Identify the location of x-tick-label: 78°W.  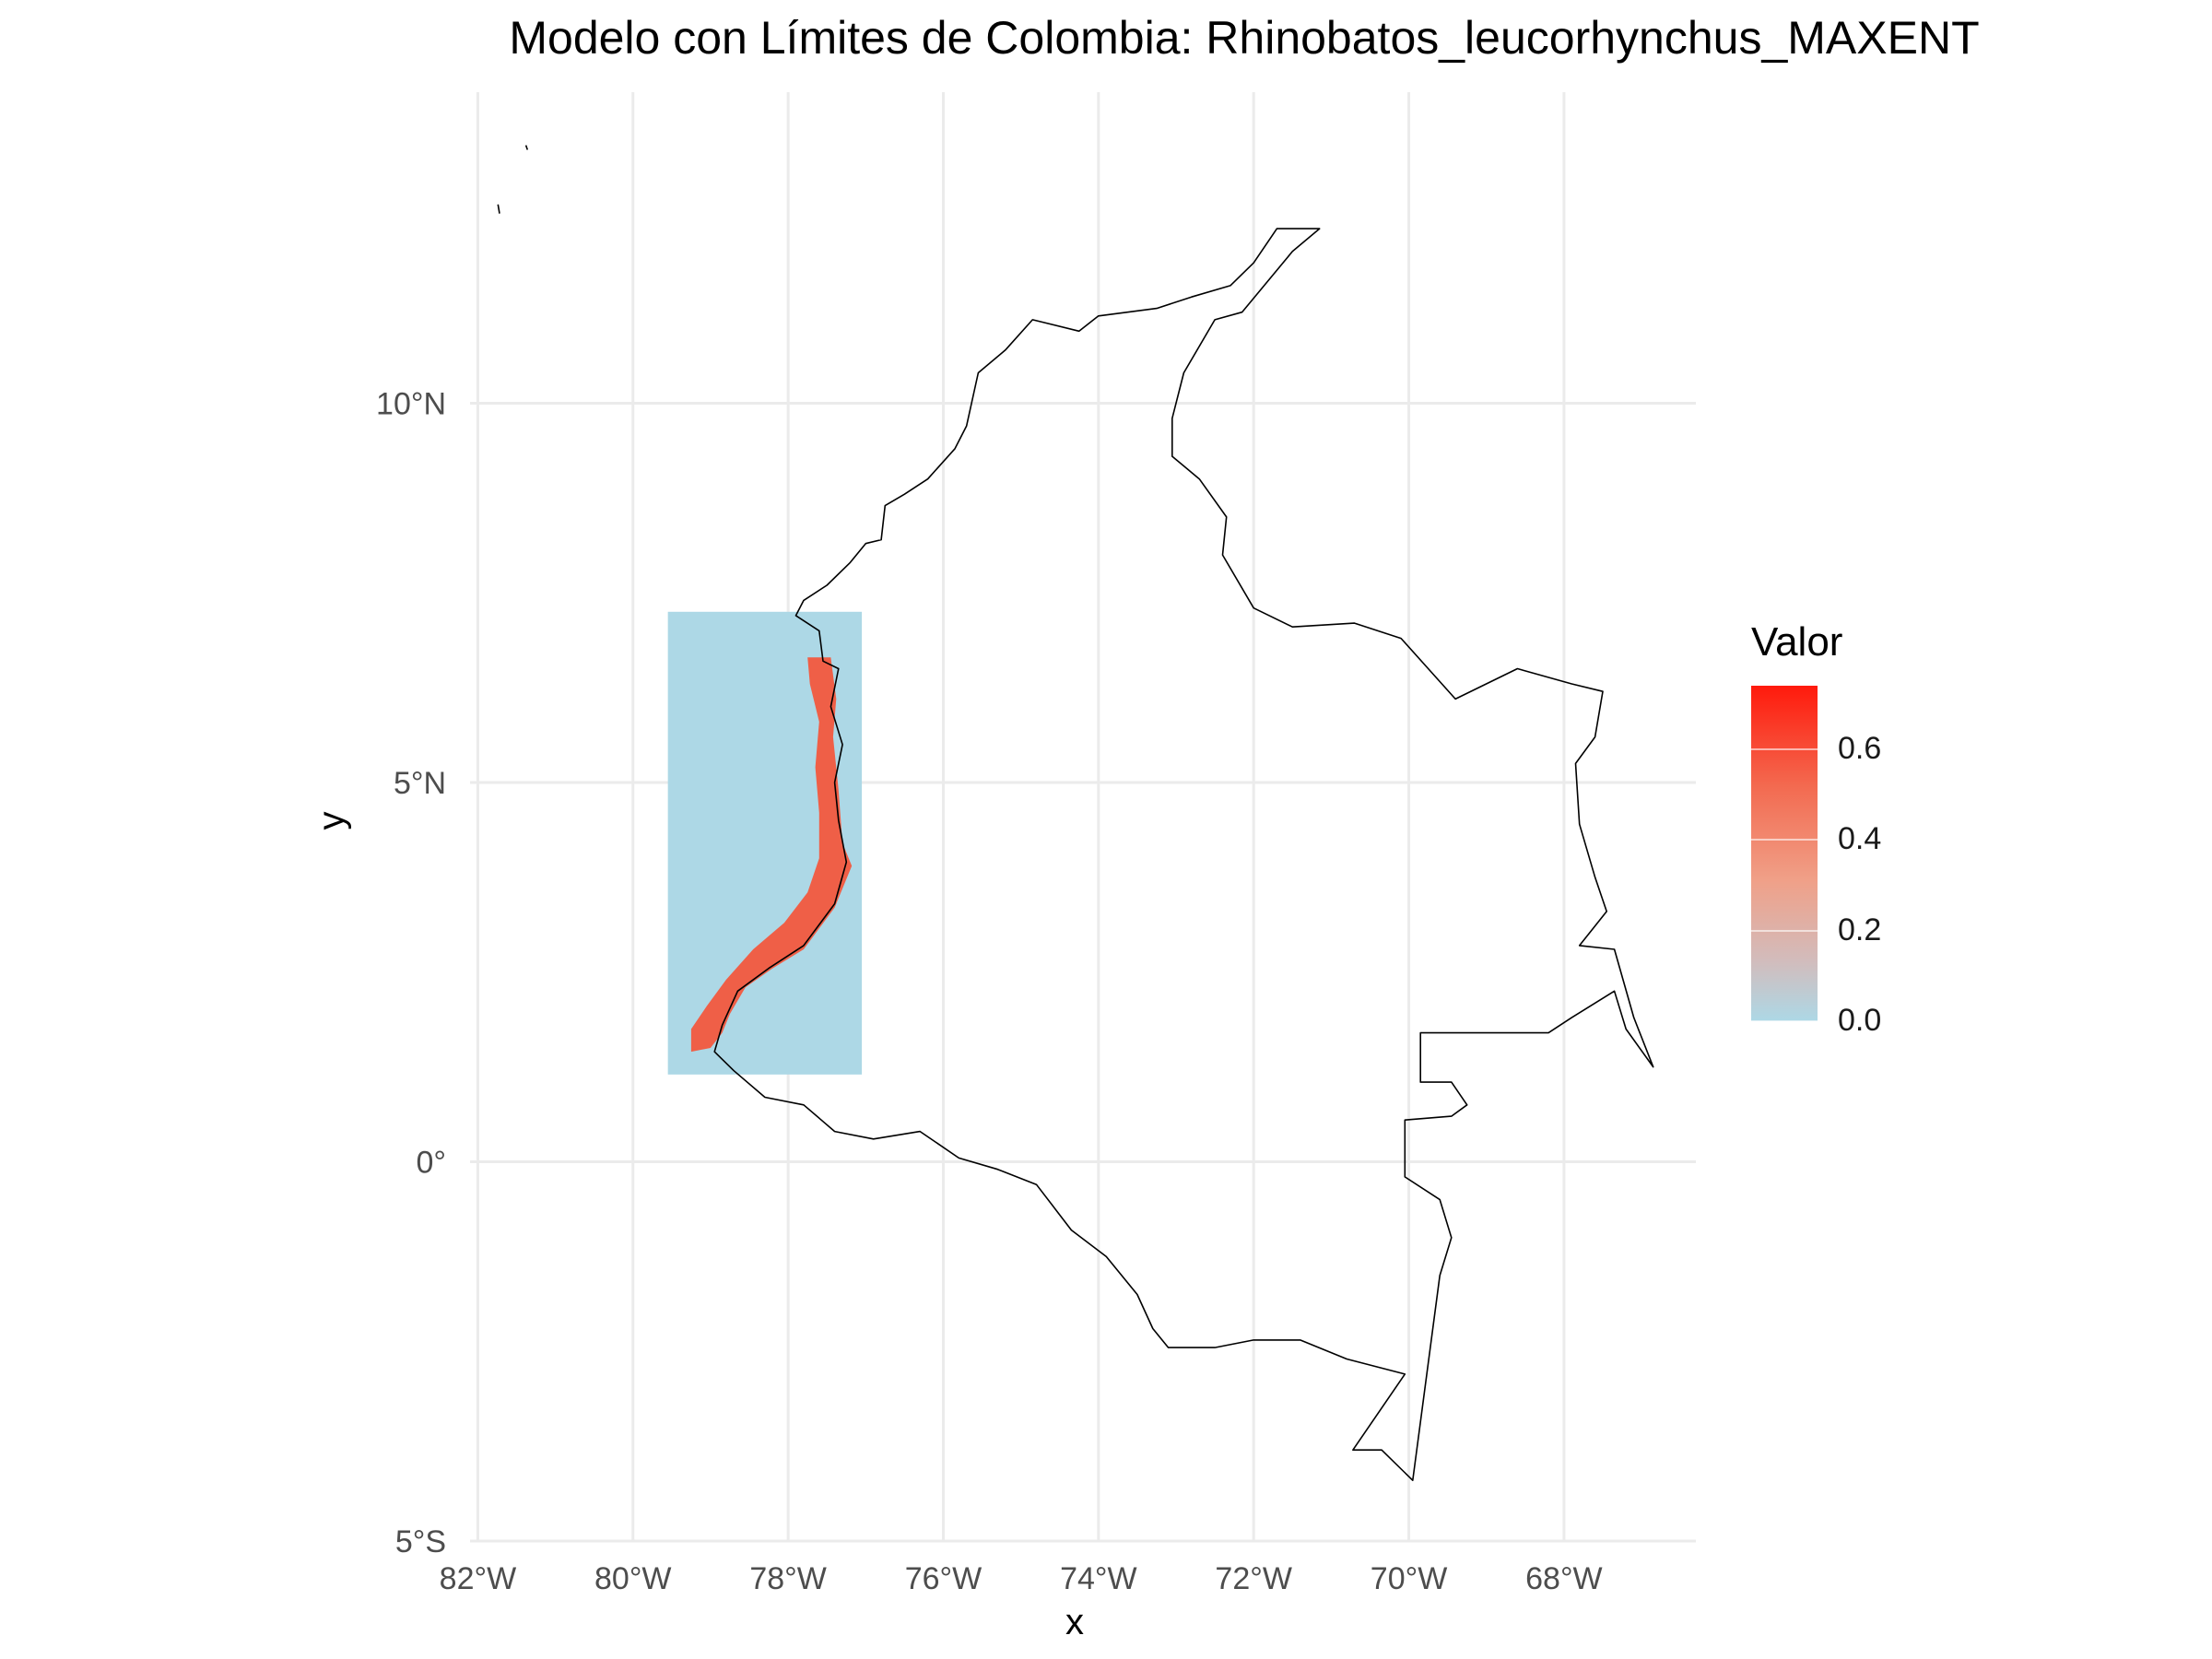
(788, 1578).